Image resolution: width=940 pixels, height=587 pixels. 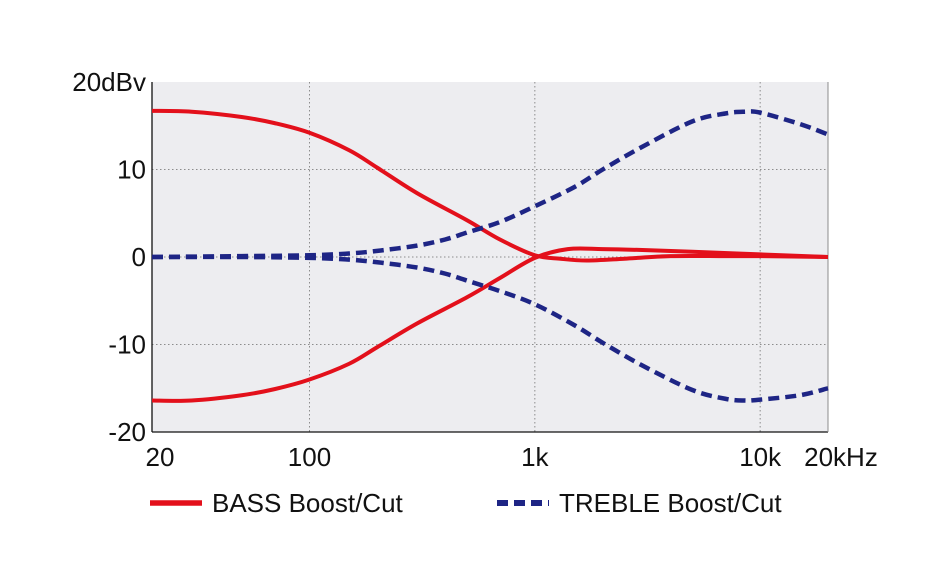 I want to click on legend: BASS Boost/Cut TREBLE Boost/Cut, so click(x=466, y=503).